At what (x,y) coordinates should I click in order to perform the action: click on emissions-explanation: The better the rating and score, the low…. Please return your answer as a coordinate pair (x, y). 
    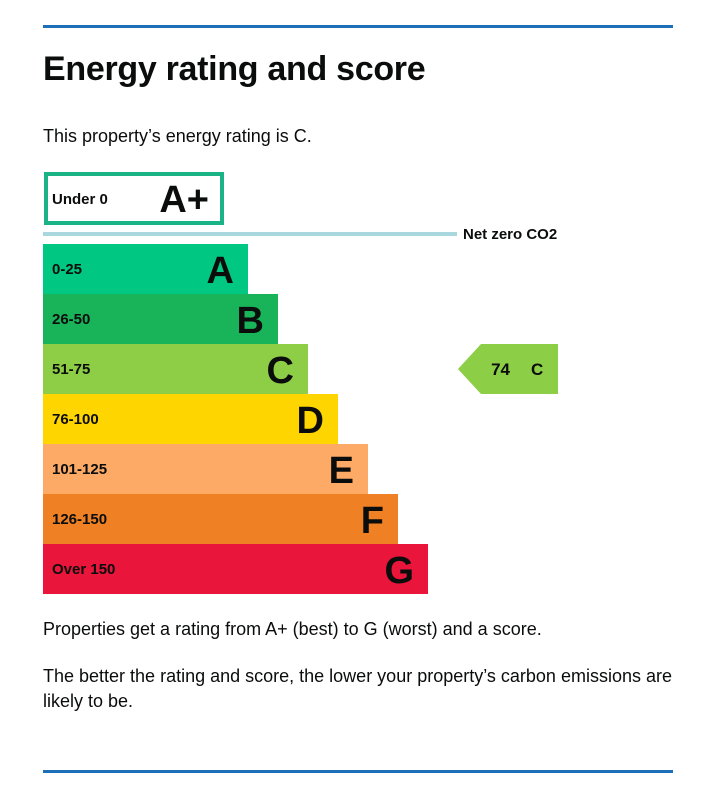
    Looking at the image, I should click on (357, 688).